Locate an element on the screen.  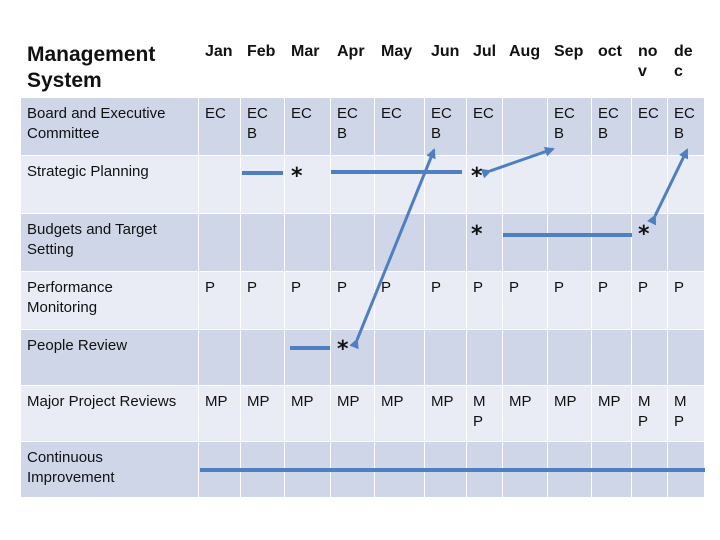
row-label: Major Project Reviews is located at coordinates (110, 414).